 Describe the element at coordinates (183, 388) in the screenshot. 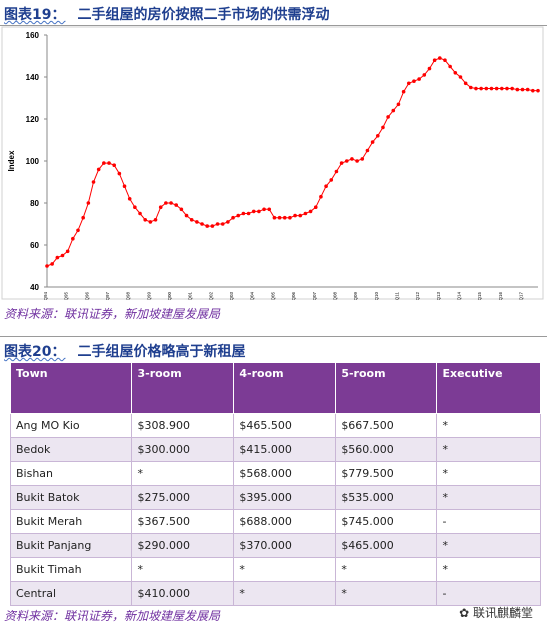

I see `header-cell: 3-room` at that location.